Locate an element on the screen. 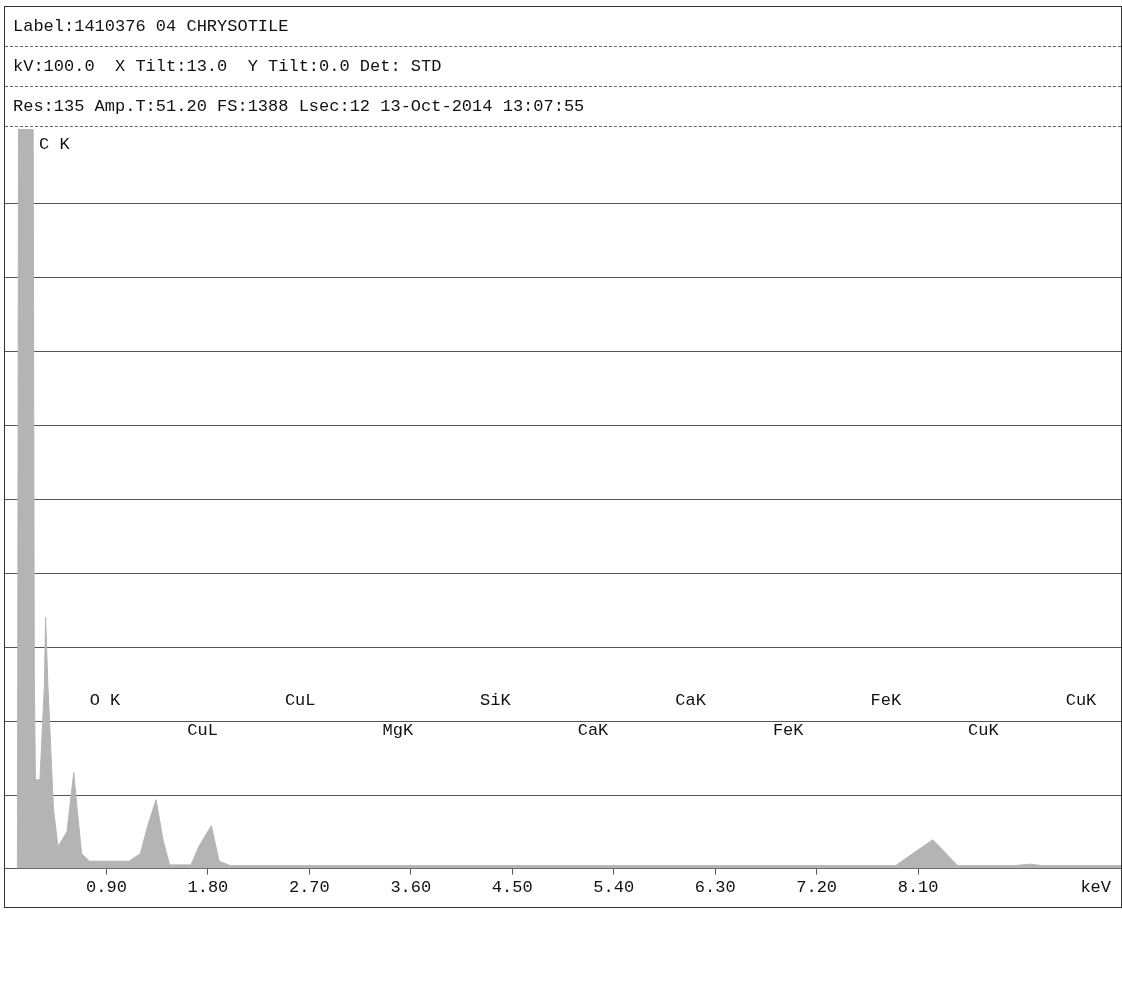  annotation: C K is located at coordinates (55, 144).